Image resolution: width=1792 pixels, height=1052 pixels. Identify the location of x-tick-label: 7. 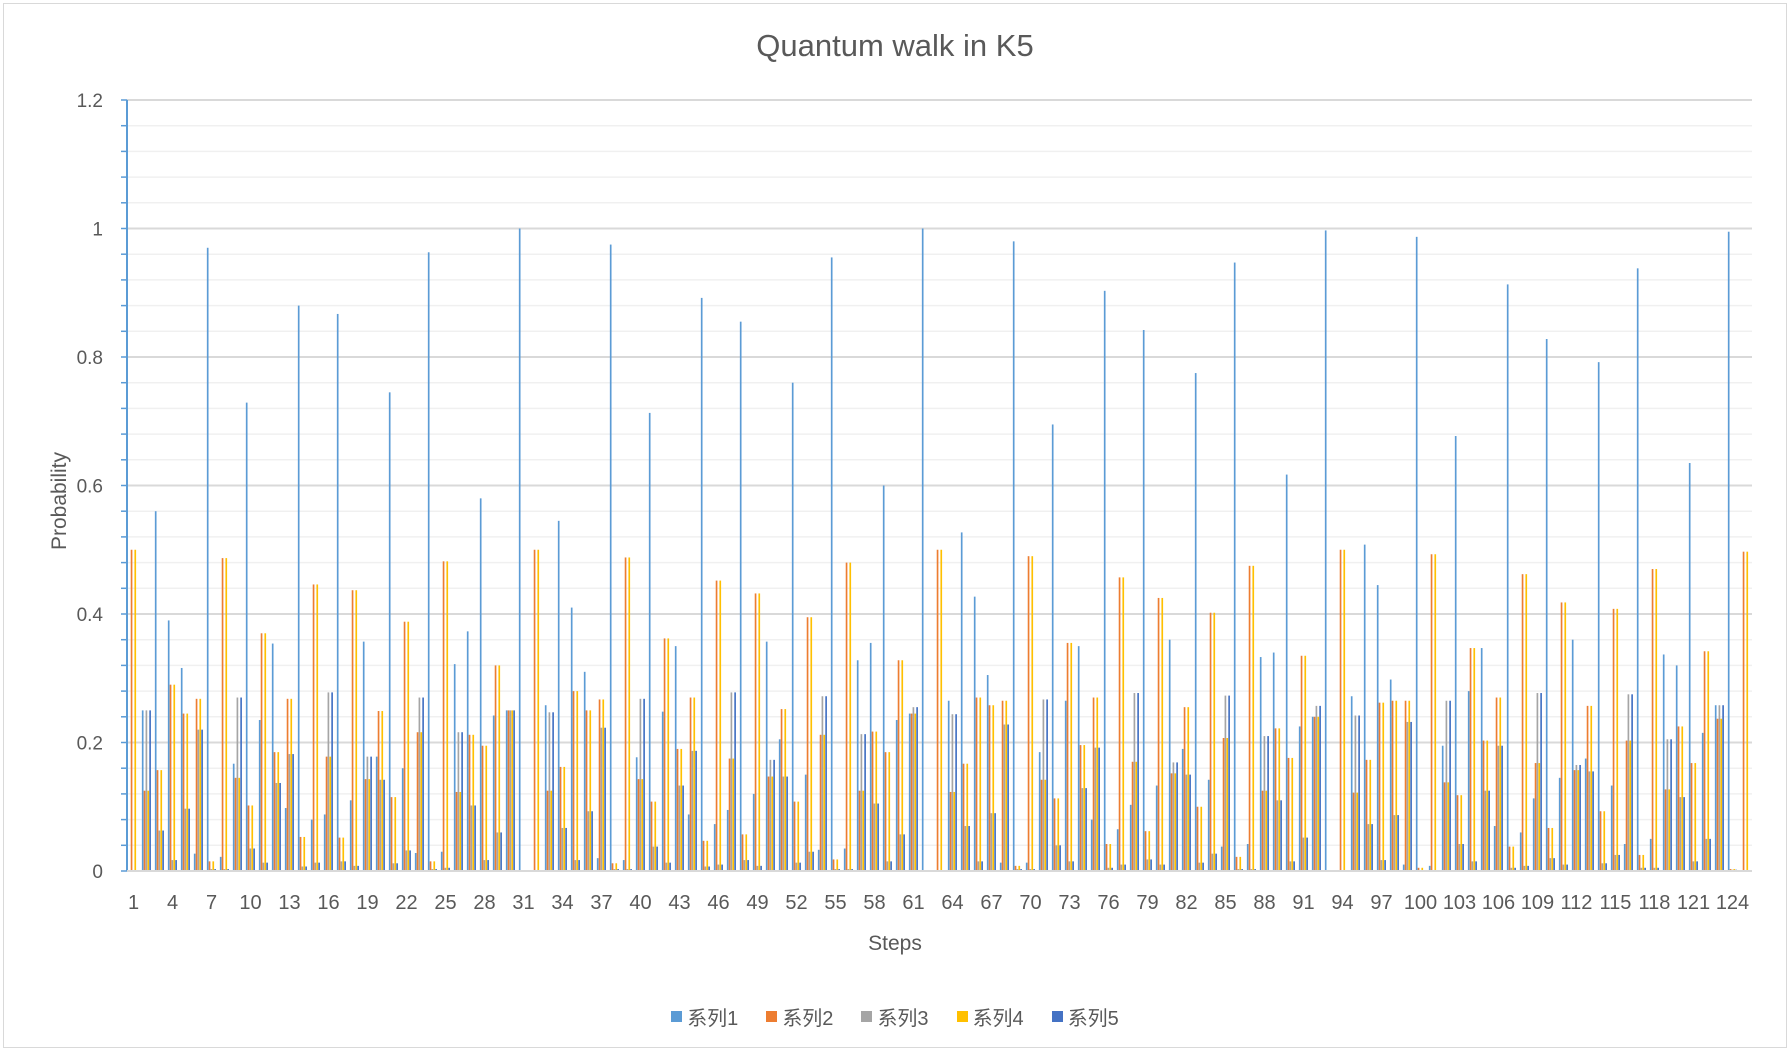
(211, 903).